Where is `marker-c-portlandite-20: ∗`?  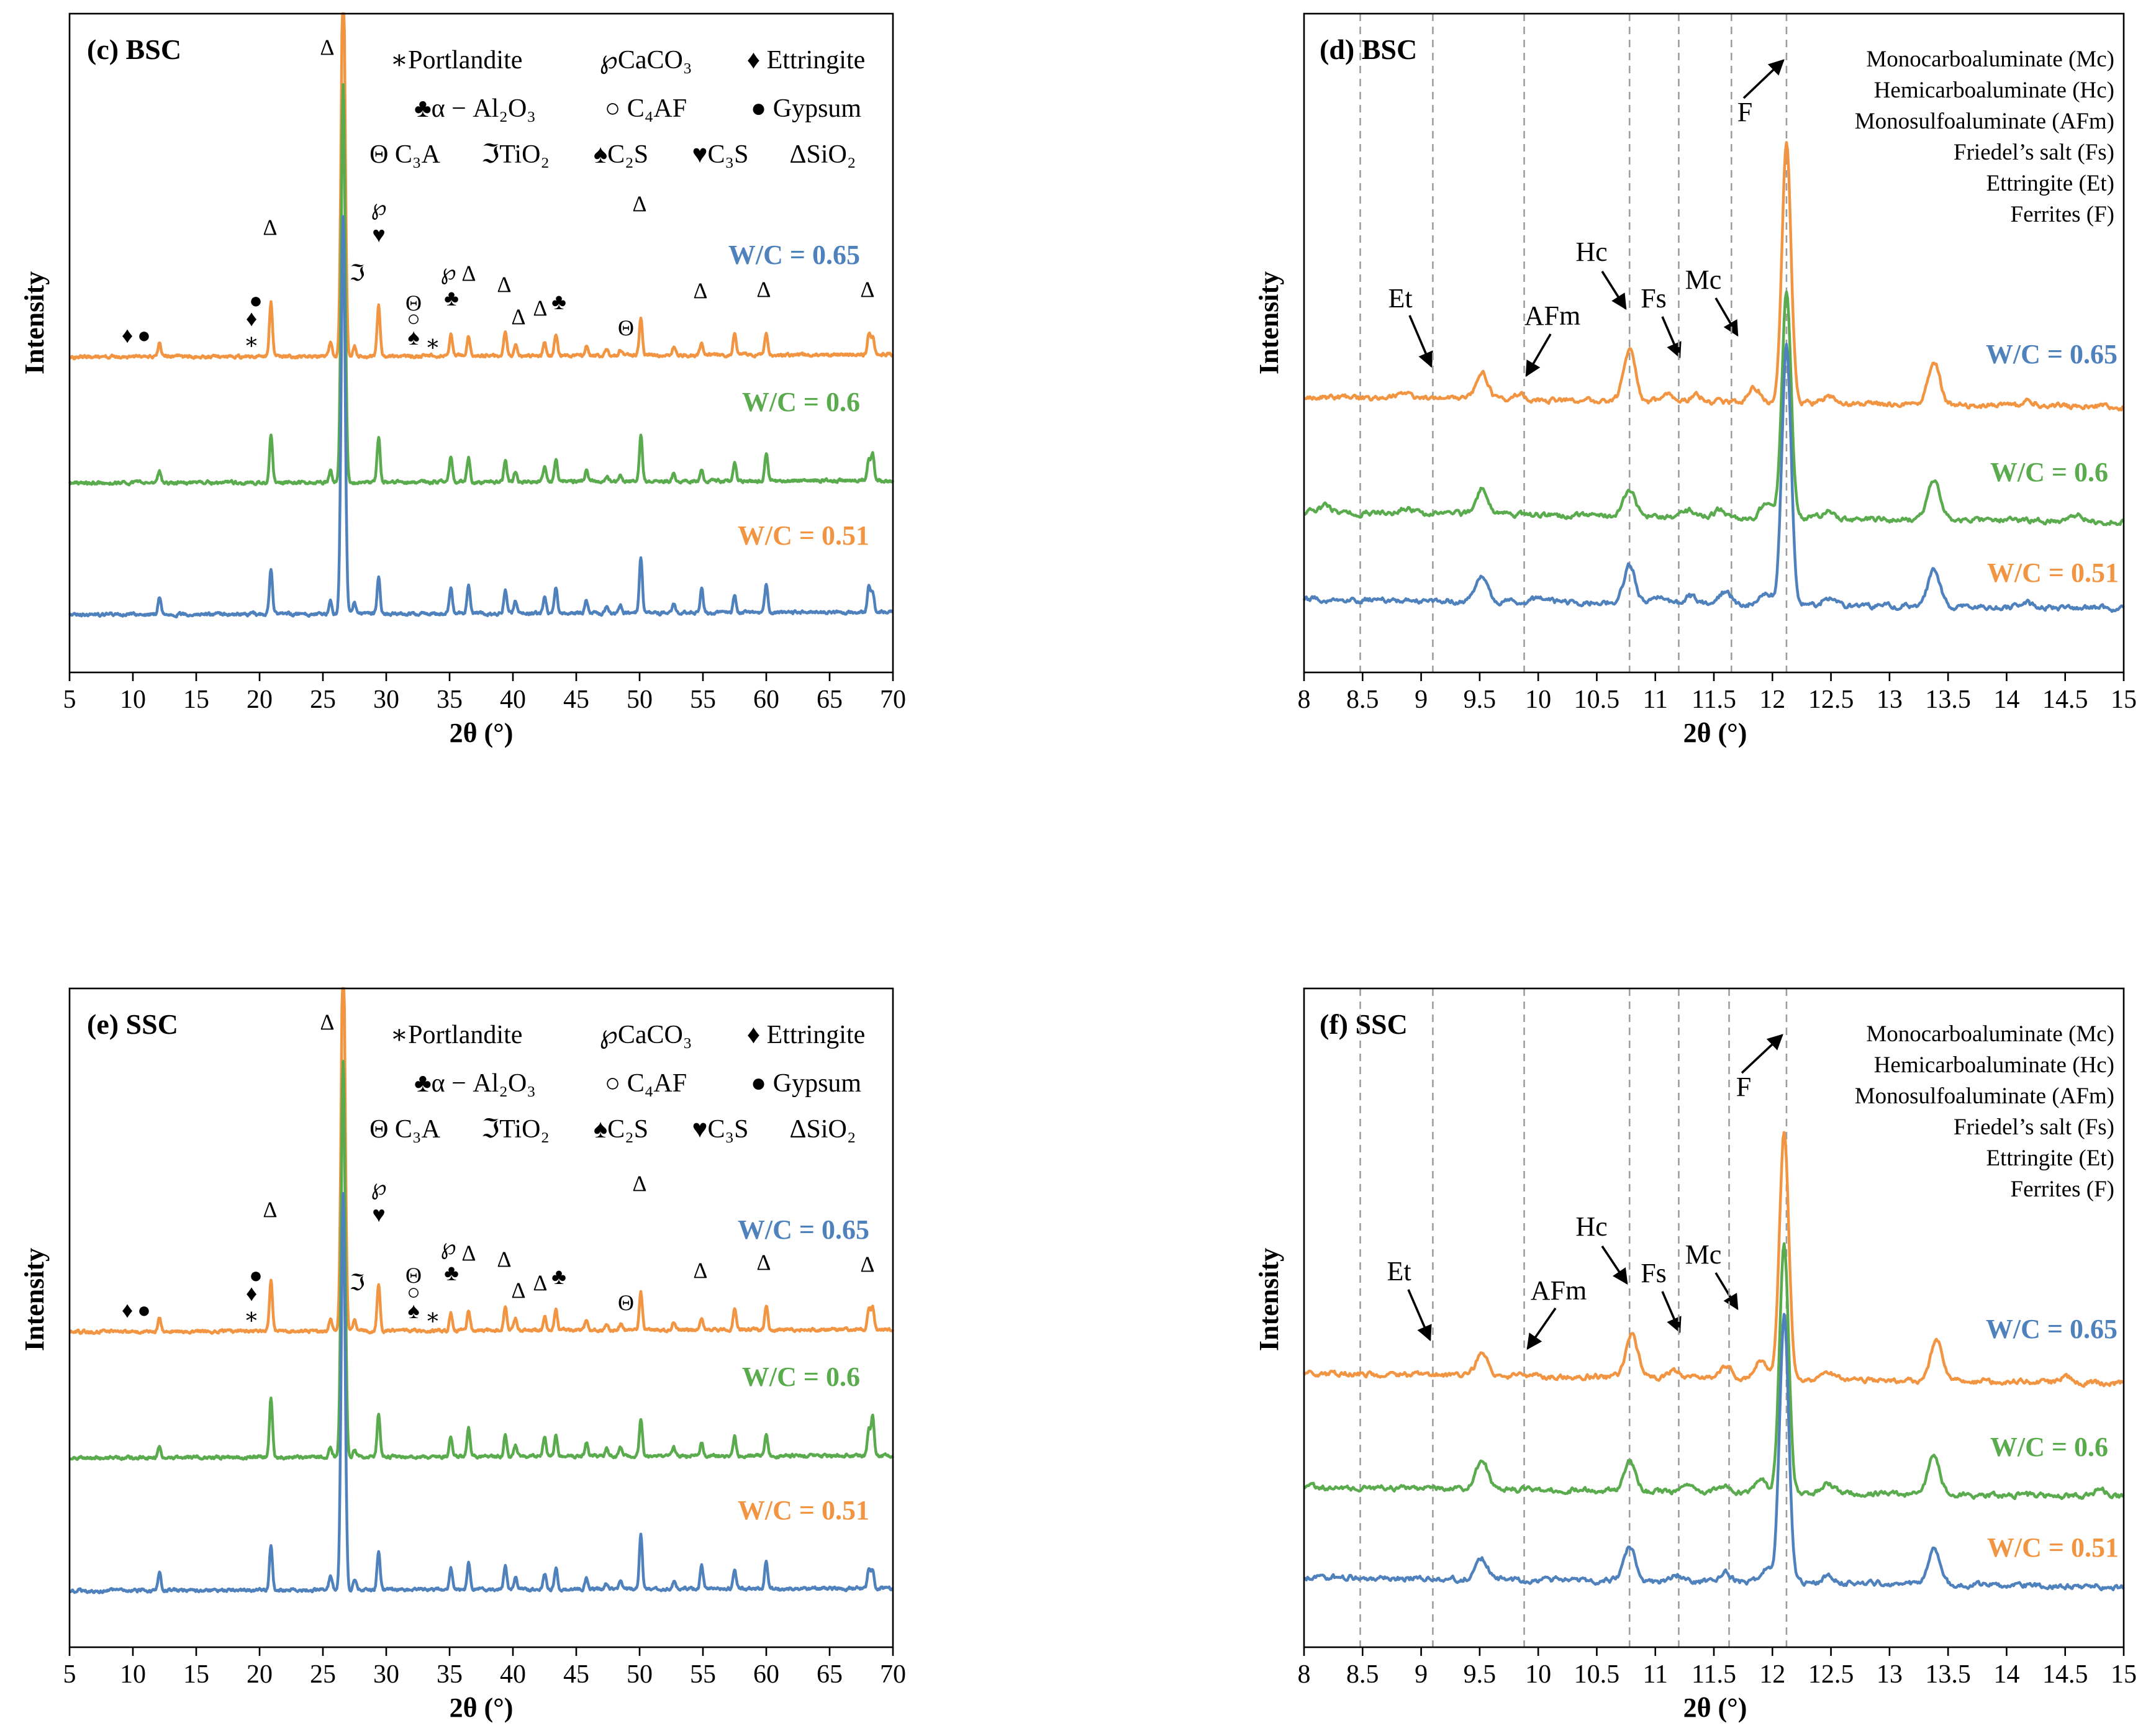
marker-c-portlandite-20: ∗ is located at coordinates (251, 341).